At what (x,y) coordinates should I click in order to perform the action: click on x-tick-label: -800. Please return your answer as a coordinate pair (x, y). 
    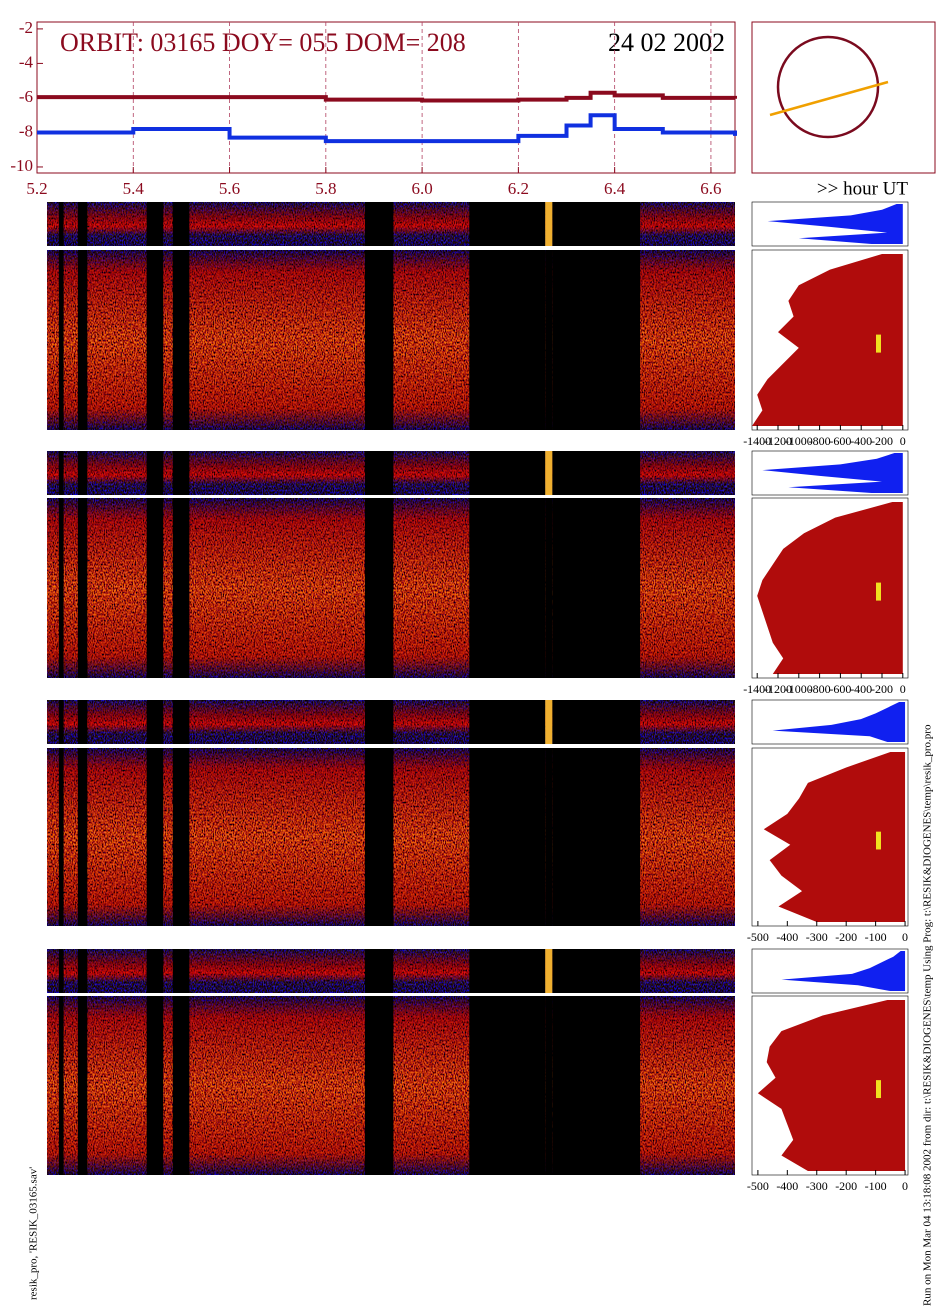
    Looking at the image, I should click on (820, 689).